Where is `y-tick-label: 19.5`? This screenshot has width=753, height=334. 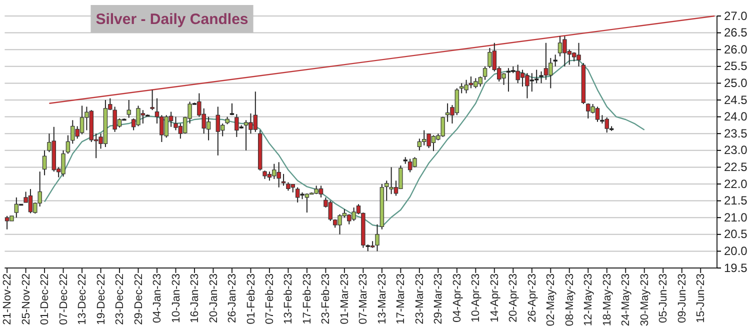
y-tick-label: 19.5 is located at coordinates (736, 267).